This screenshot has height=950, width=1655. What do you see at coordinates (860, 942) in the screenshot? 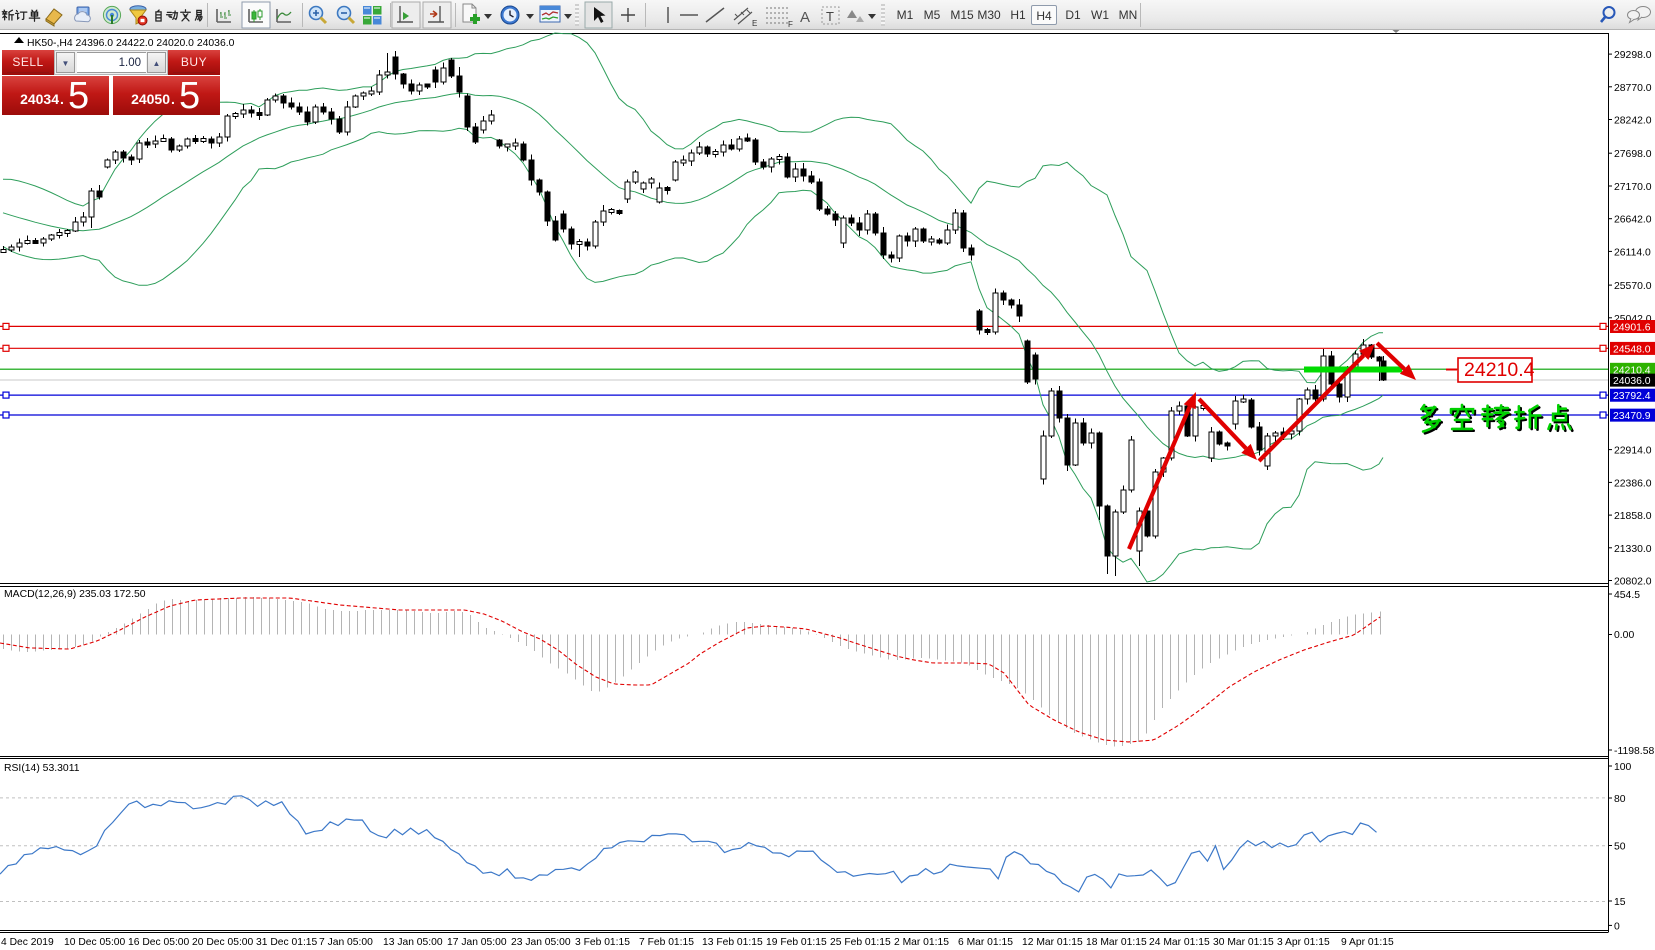
I see `svg-text: 25 Feb 01:15` at bounding box center [860, 942].